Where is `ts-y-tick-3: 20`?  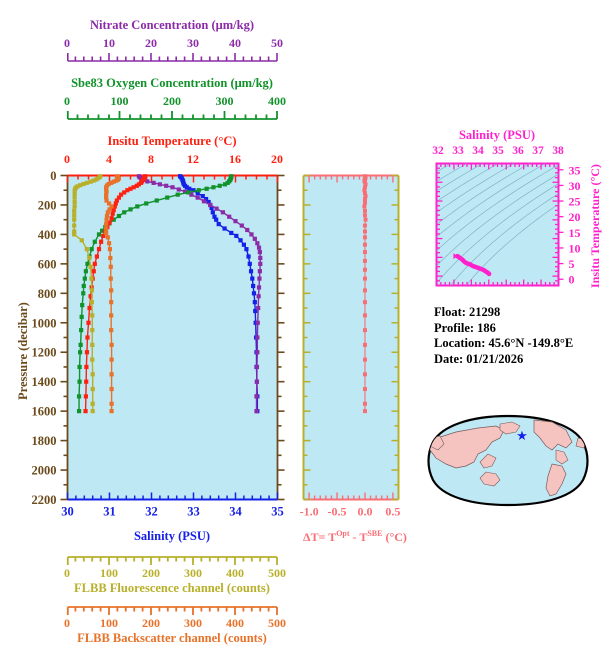 ts-y-tick-3: 20 is located at coordinates (575, 217).